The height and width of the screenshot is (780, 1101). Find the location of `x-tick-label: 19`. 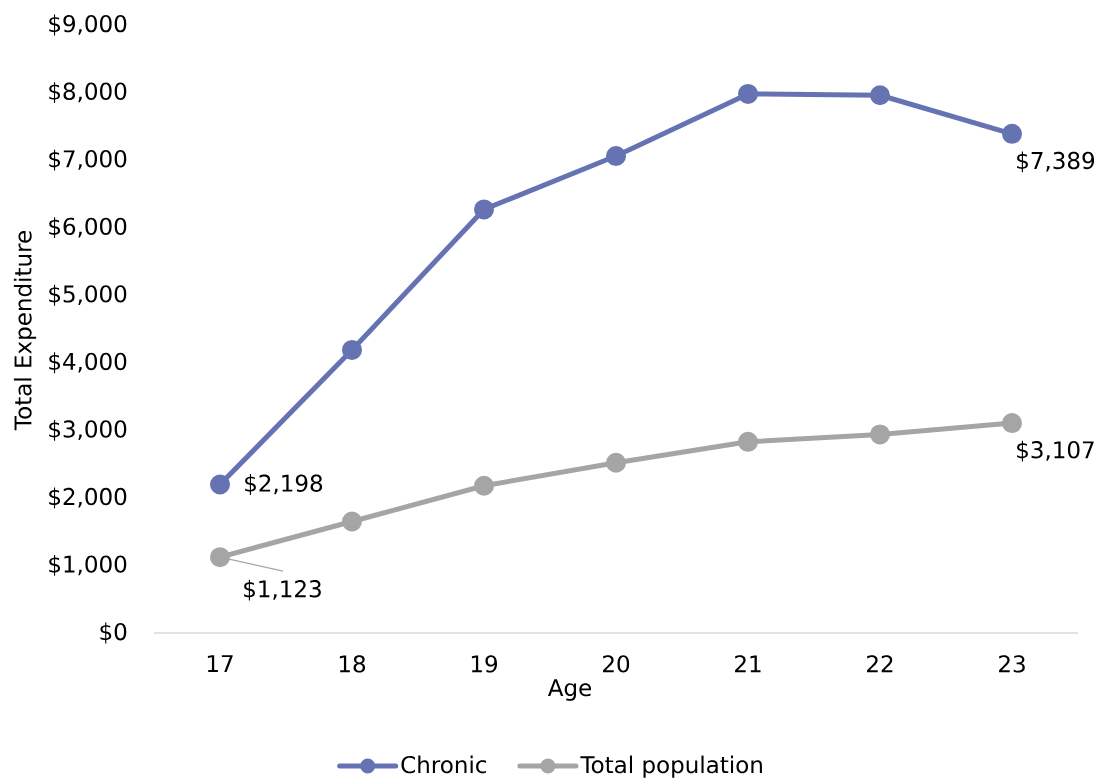

x-tick-label: 19 is located at coordinates (484, 664).